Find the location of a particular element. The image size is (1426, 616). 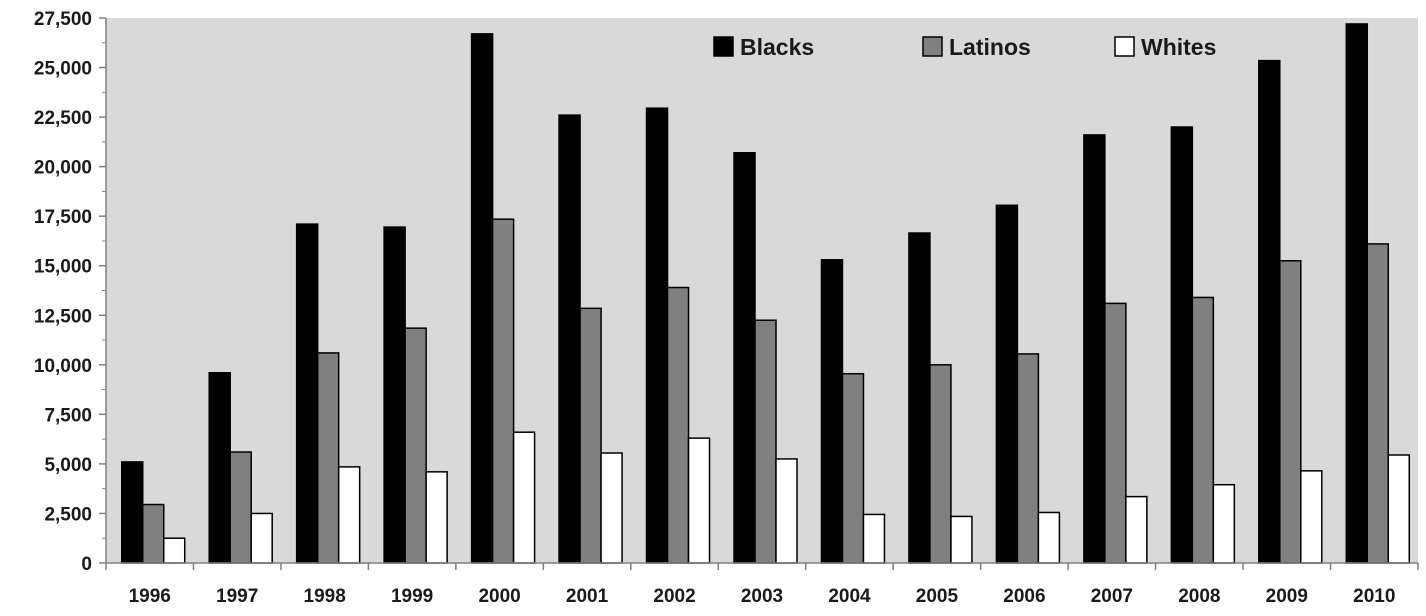

legend-label-blacks: Blacks is located at coordinates (777, 47).